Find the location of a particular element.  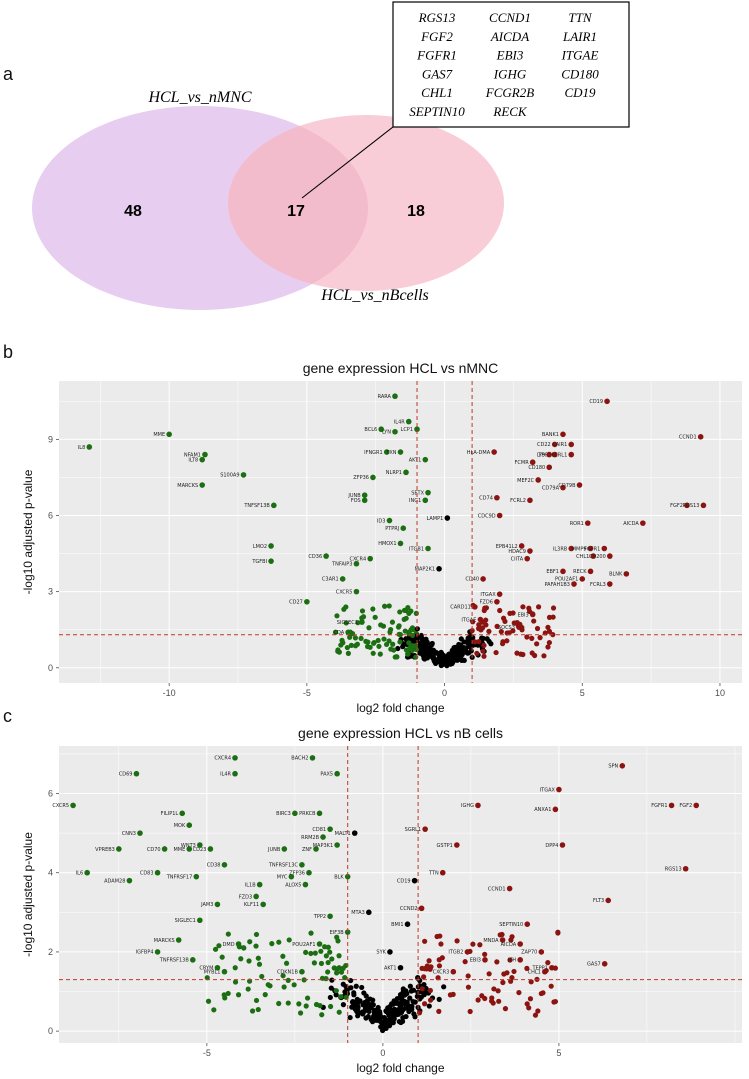

gene-label: IL8 is located at coordinates (81, 448).